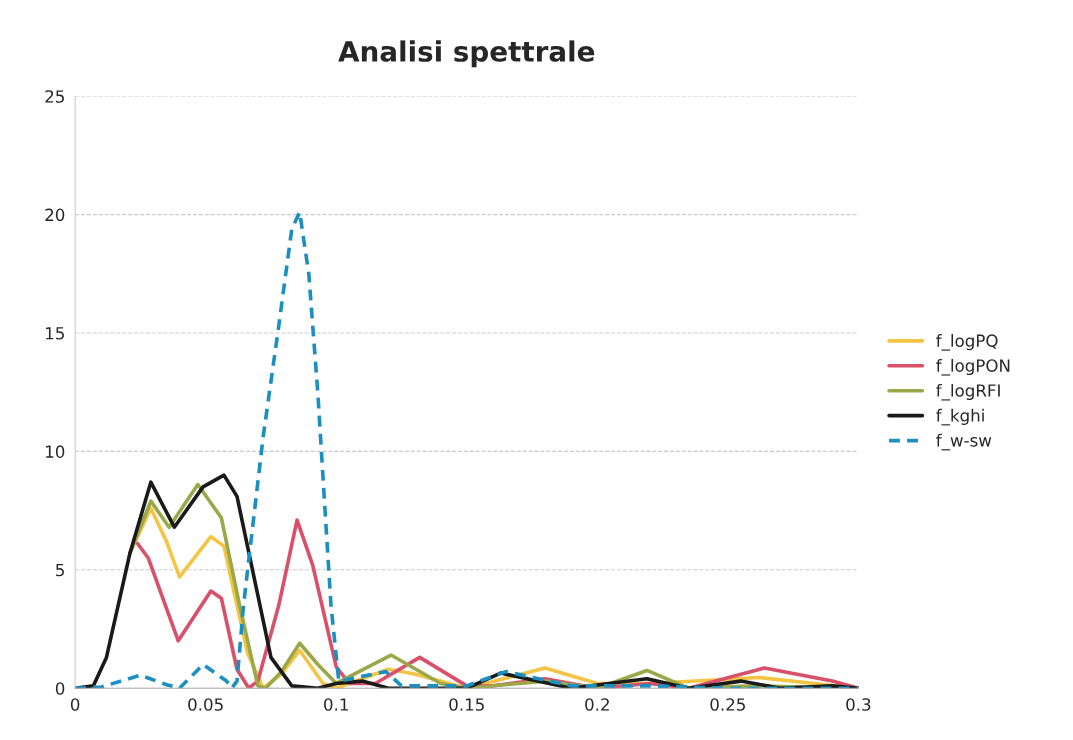 The width and height of the screenshot is (1073, 740). What do you see at coordinates (973, 367) in the screenshot?
I see `legend-label: f_logPON` at bounding box center [973, 367].